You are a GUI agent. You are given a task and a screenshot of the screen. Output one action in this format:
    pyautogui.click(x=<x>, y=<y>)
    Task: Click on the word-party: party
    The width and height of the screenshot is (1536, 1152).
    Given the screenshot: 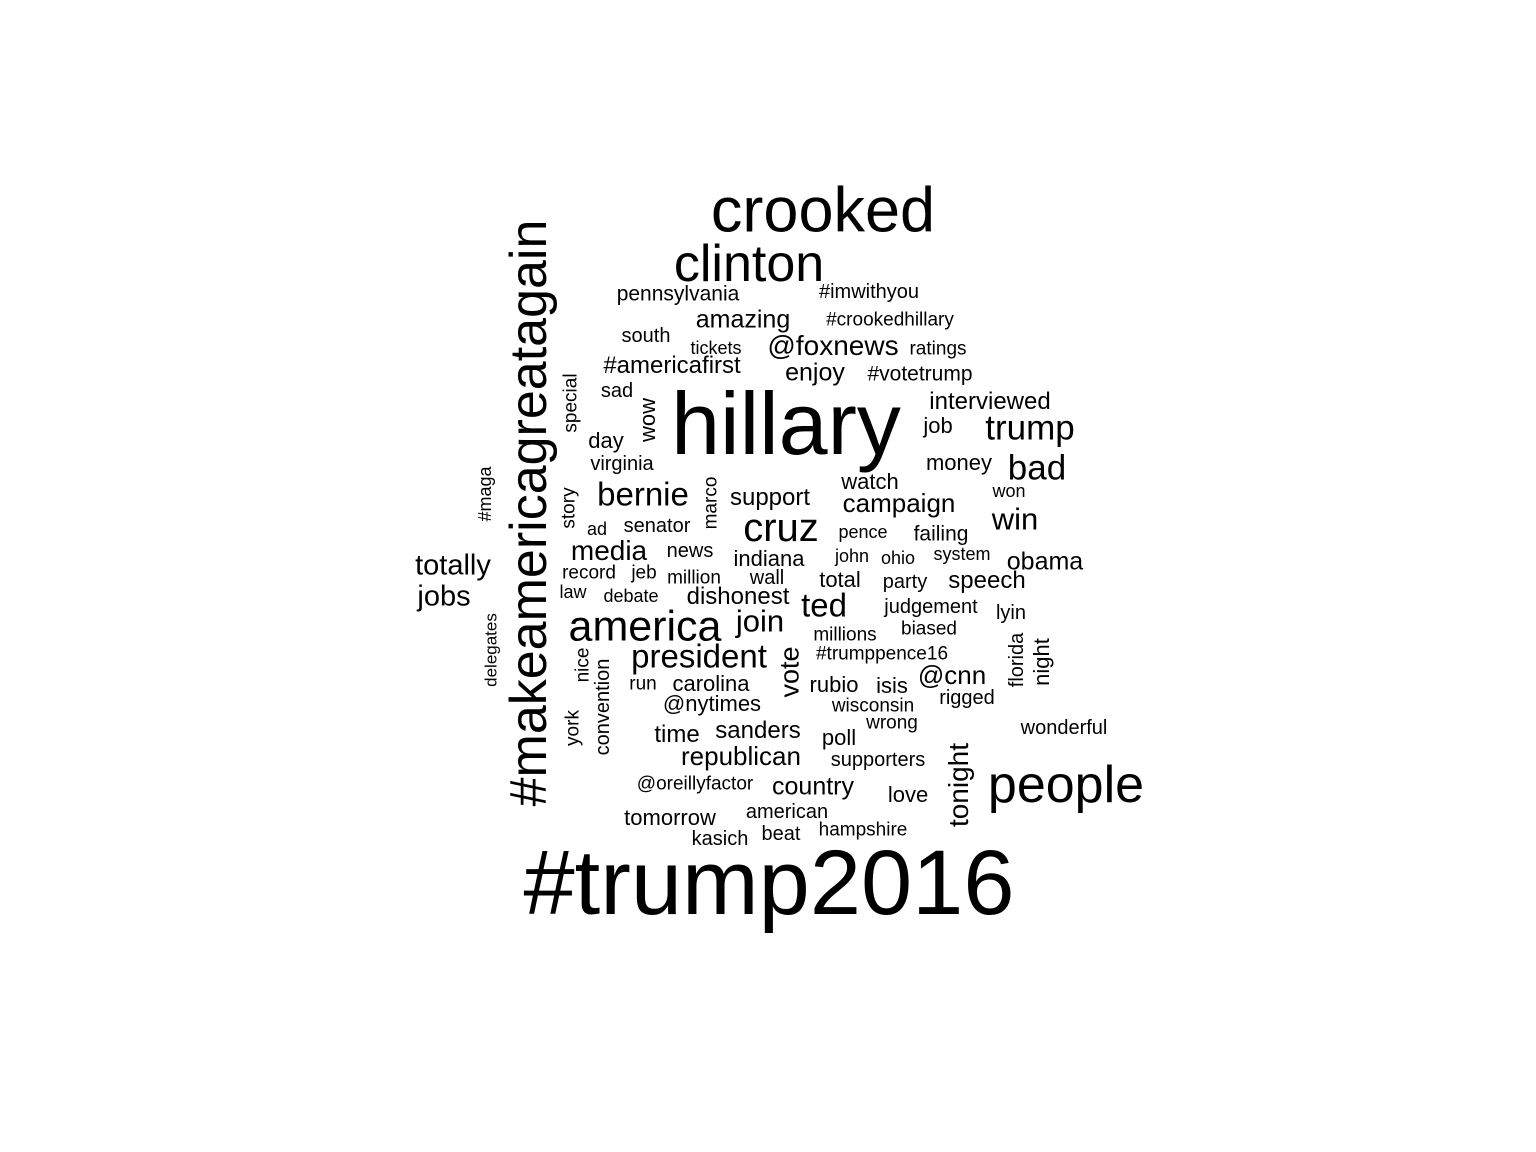 What is the action you would take?
    pyautogui.click(x=905, y=582)
    